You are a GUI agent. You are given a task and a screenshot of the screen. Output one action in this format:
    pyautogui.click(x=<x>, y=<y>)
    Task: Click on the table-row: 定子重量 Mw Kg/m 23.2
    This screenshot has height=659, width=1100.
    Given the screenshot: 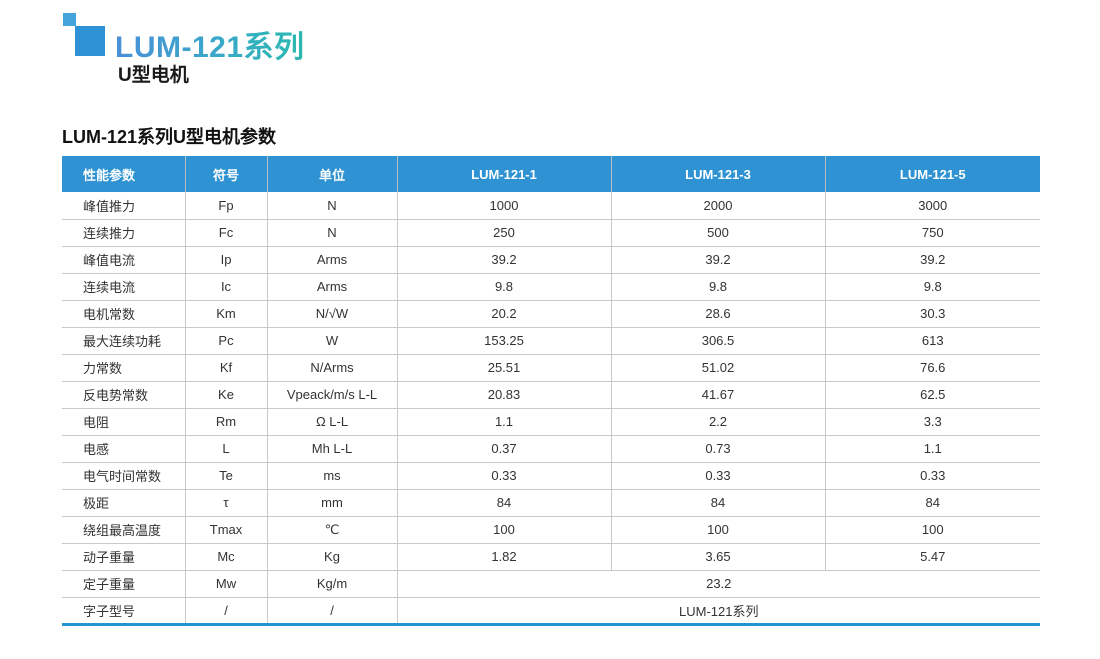 What is the action you would take?
    pyautogui.click(x=551, y=584)
    